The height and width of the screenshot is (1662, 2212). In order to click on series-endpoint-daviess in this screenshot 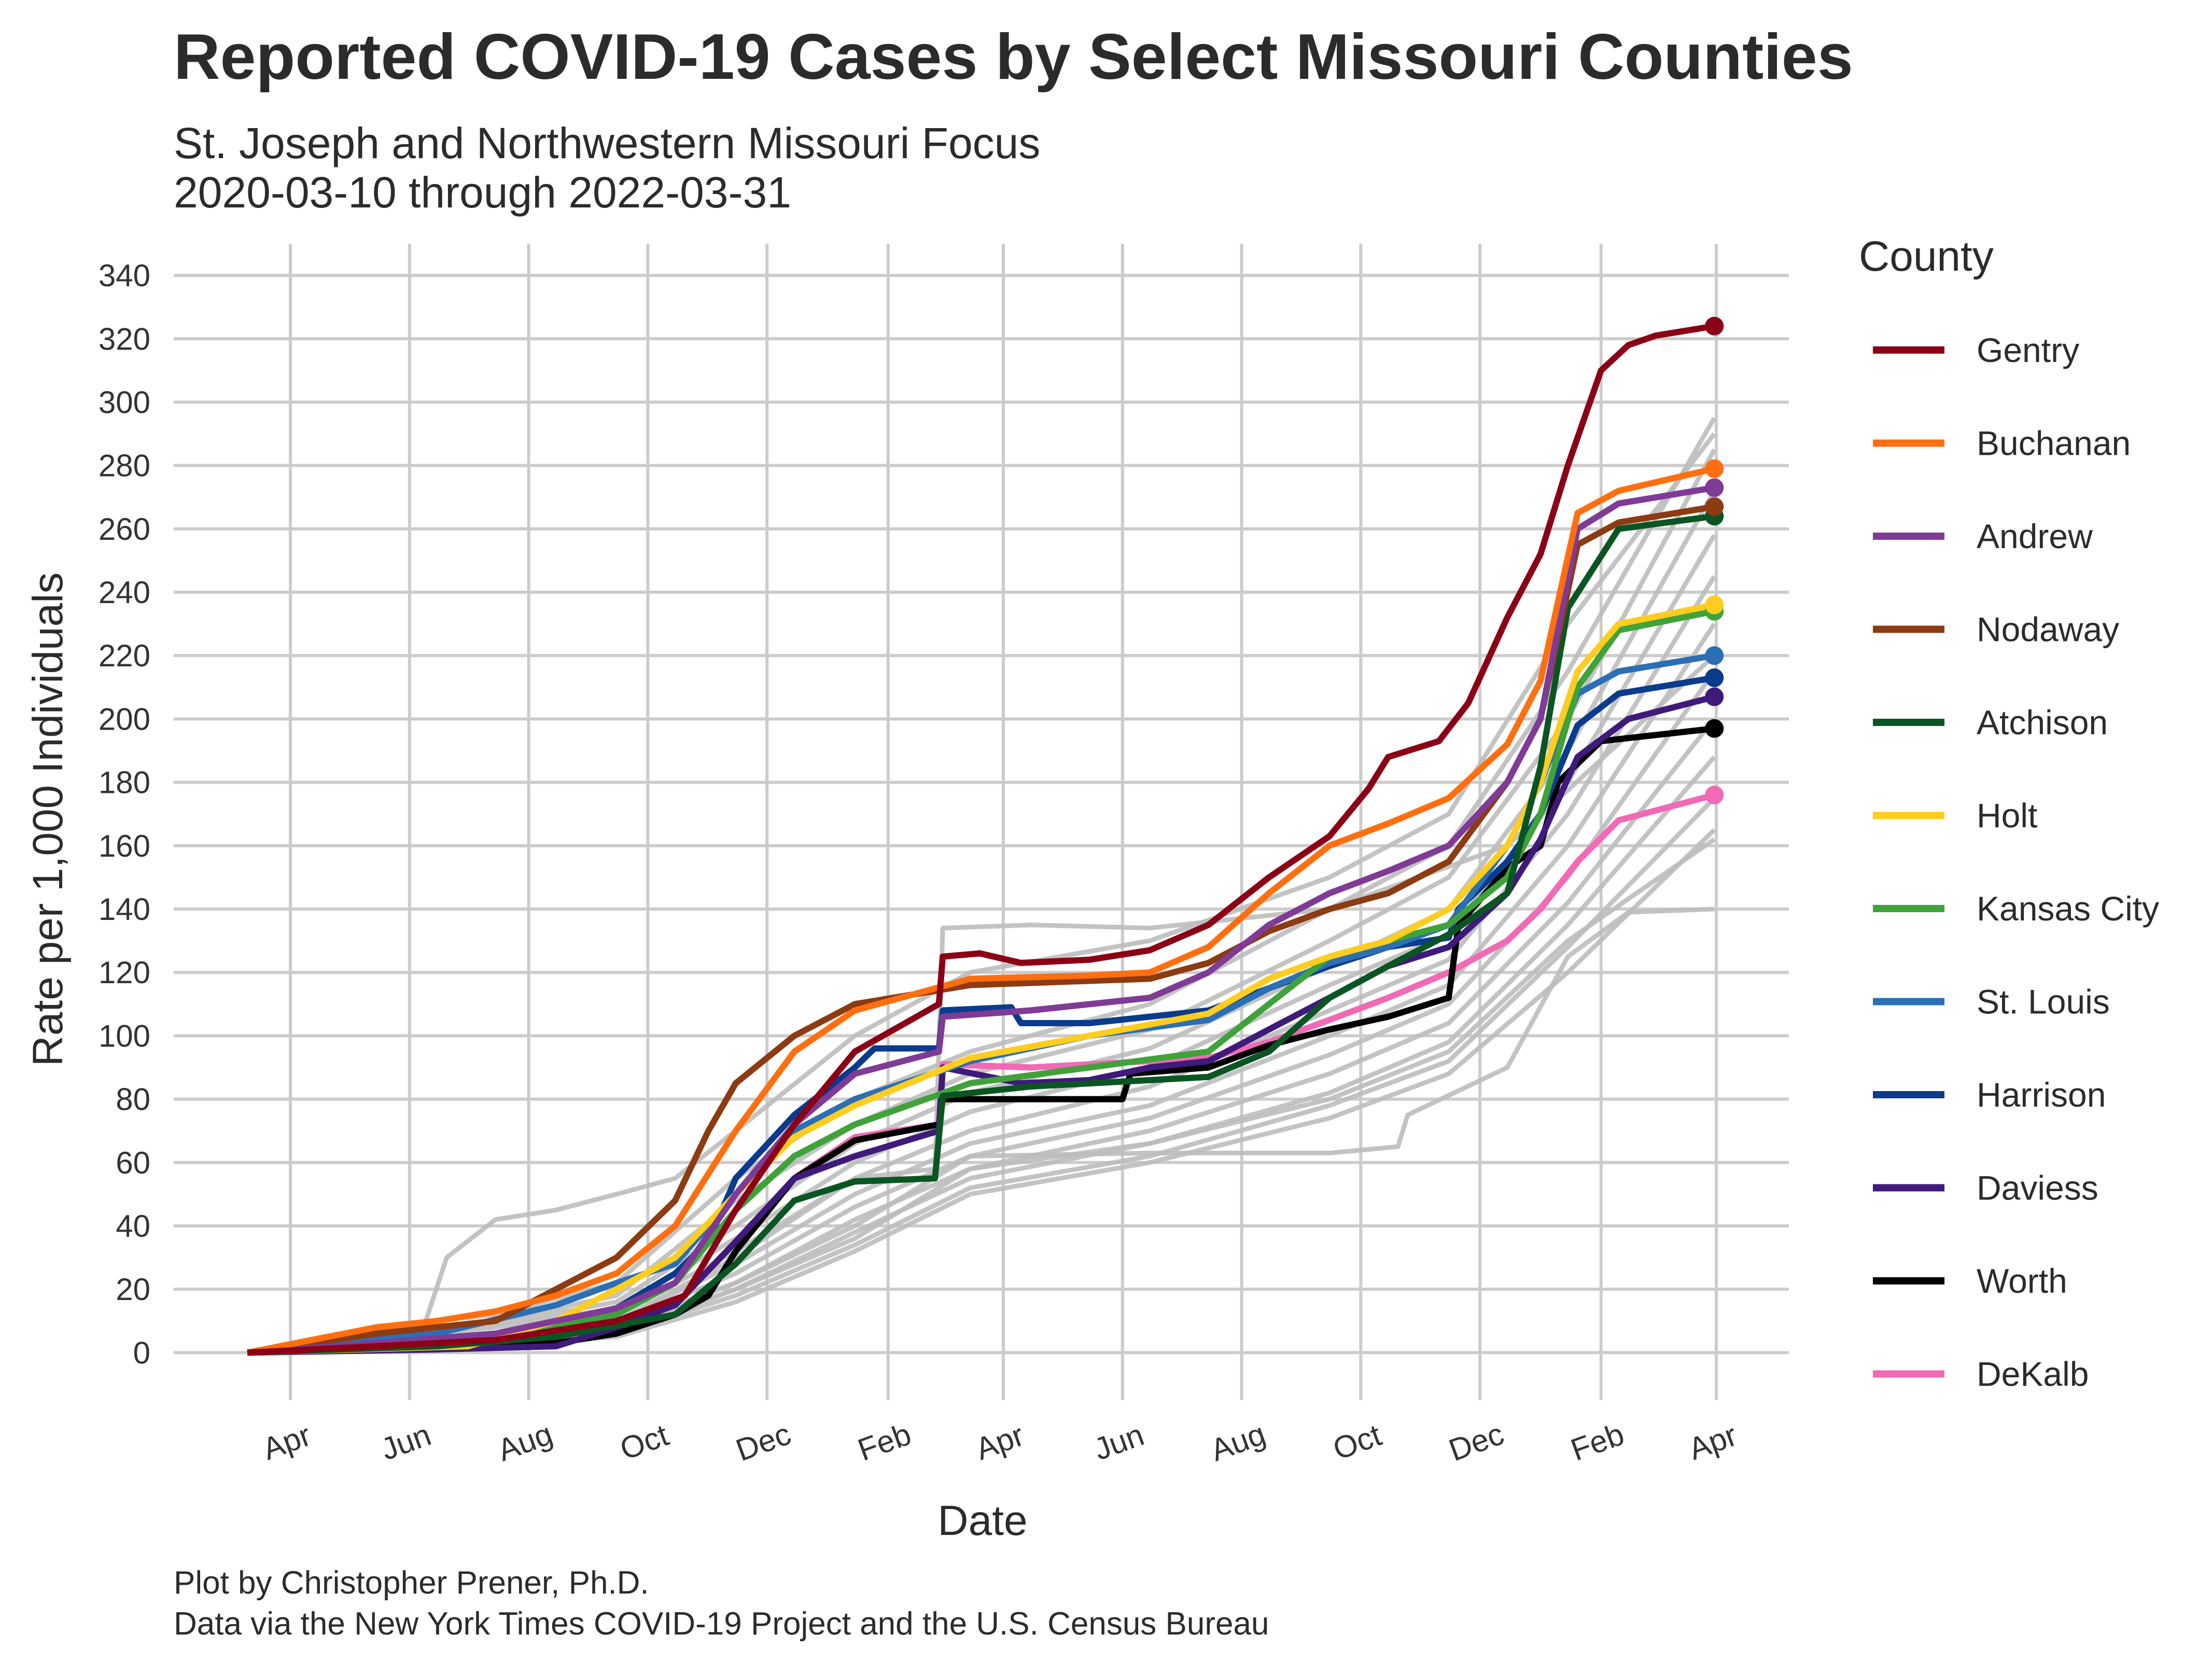, I will do `click(1714, 697)`.